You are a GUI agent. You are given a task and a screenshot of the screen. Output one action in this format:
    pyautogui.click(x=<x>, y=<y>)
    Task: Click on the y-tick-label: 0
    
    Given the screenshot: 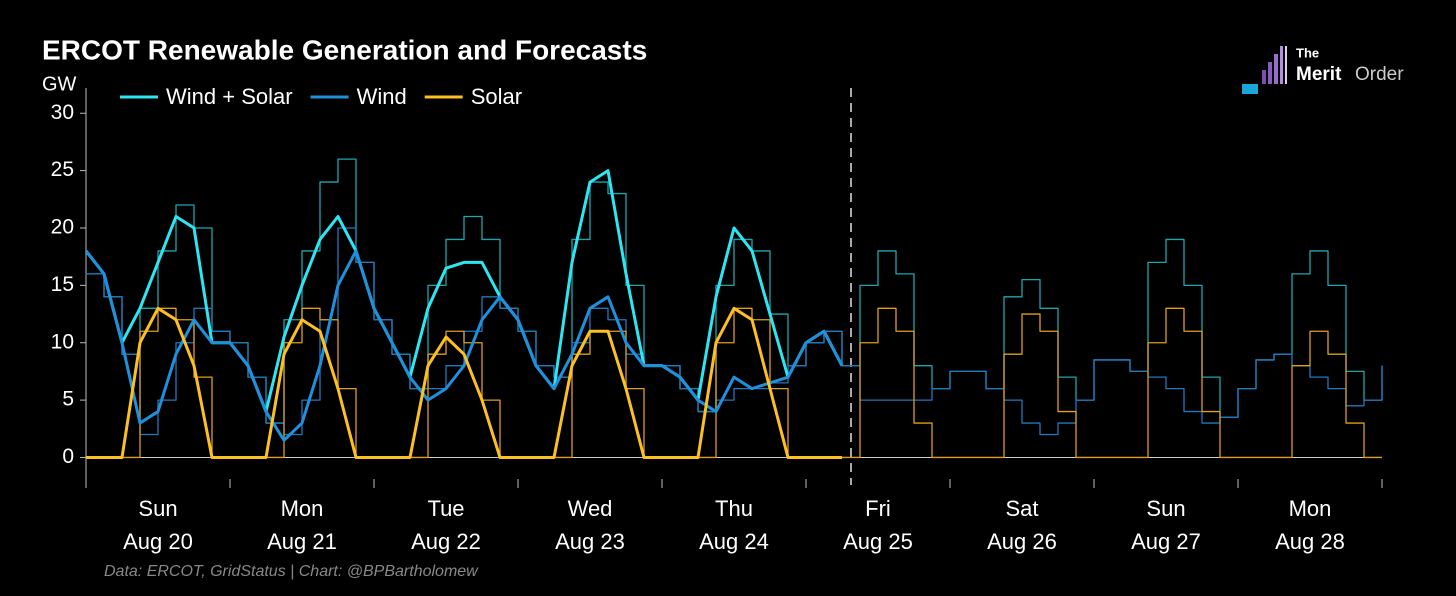 What is the action you would take?
    pyautogui.click(x=68, y=456)
    